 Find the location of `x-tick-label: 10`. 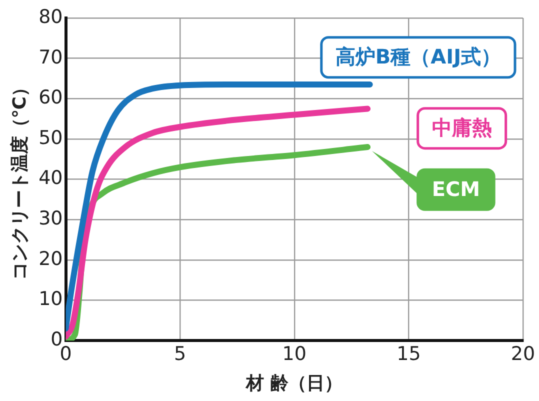

x-tick-label: 10 is located at coordinates (294, 353).